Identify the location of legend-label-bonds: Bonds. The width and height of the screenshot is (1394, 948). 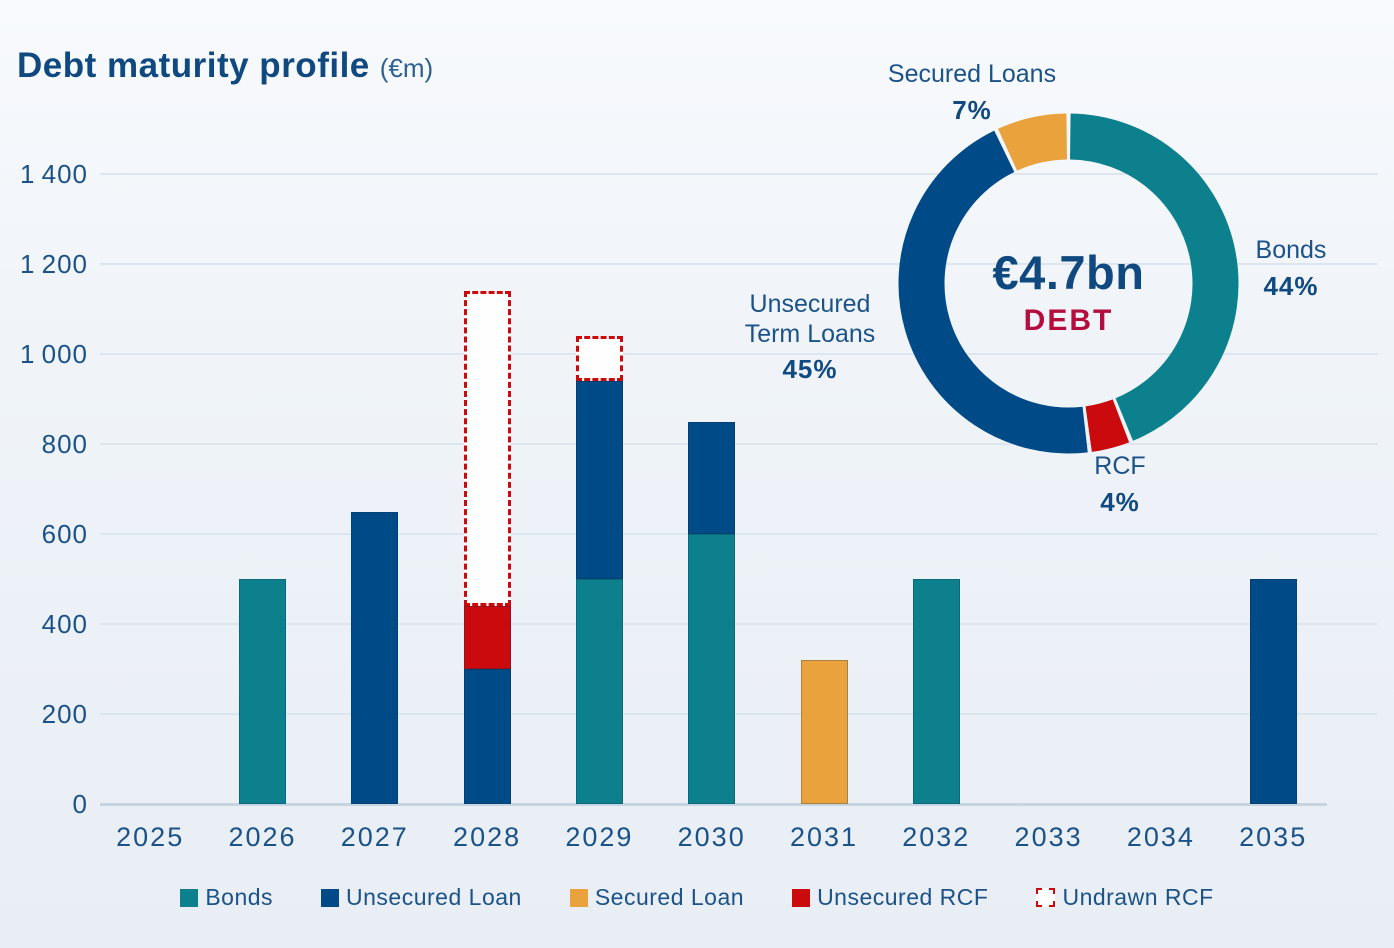
(239, 897).